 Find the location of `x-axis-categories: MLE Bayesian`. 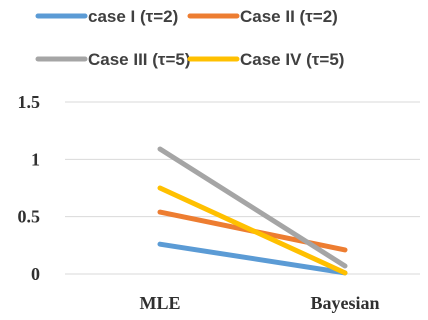

x-axis-categories: MLE Bayesian is located at coordinates (259, 303).